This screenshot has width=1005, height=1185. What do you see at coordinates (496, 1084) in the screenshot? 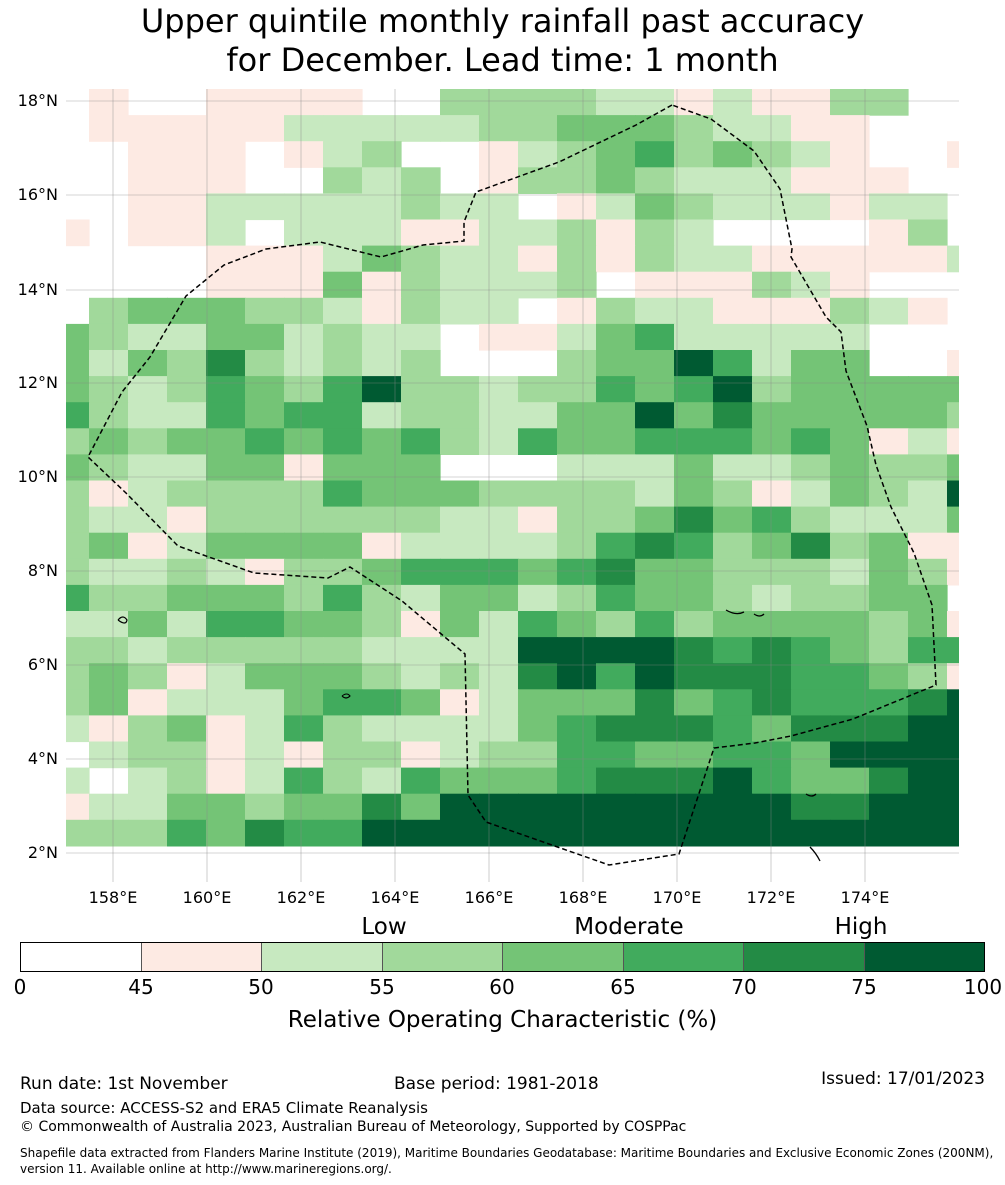
I see `base-period: Base period: 1981-2018` at bounding box center [496, 1084].